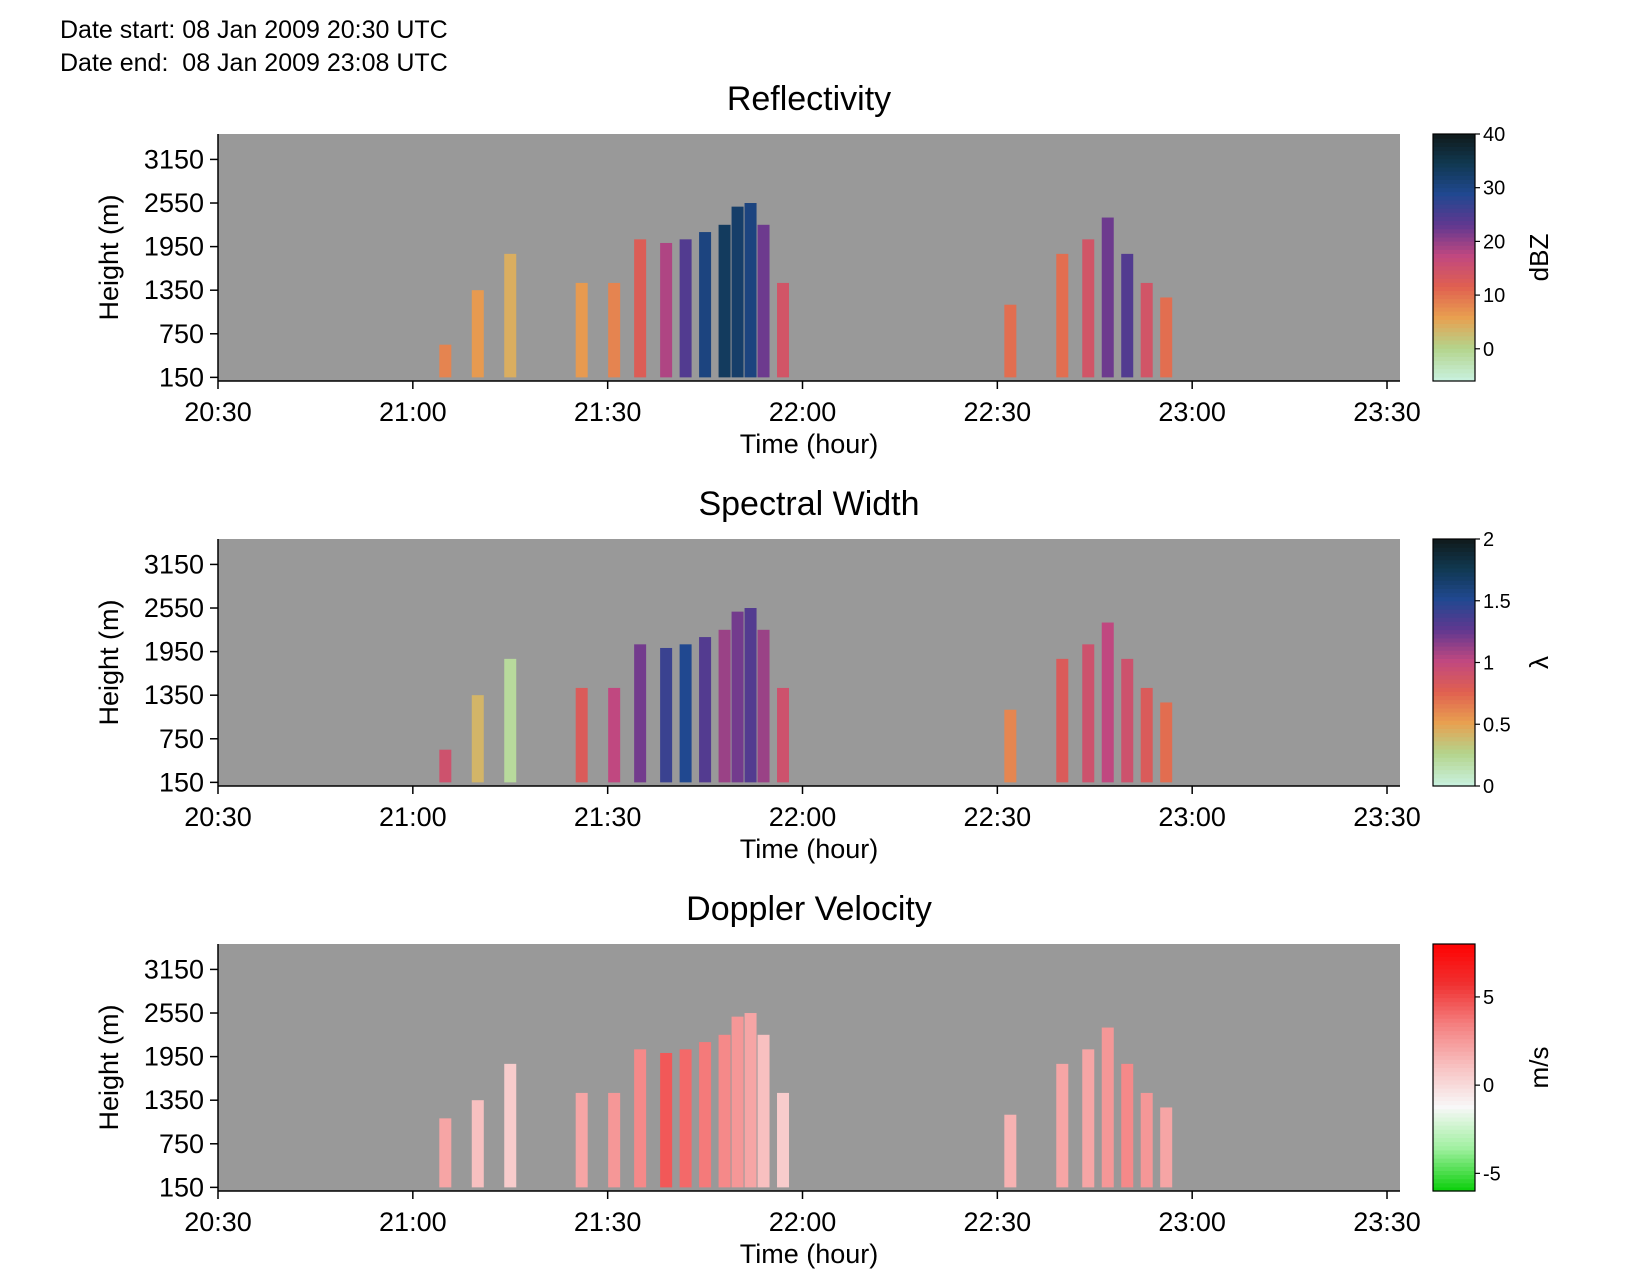 The image size is (1650, 1275). I want to click on colorbar-tick-label: 20, so click(1494, 242).